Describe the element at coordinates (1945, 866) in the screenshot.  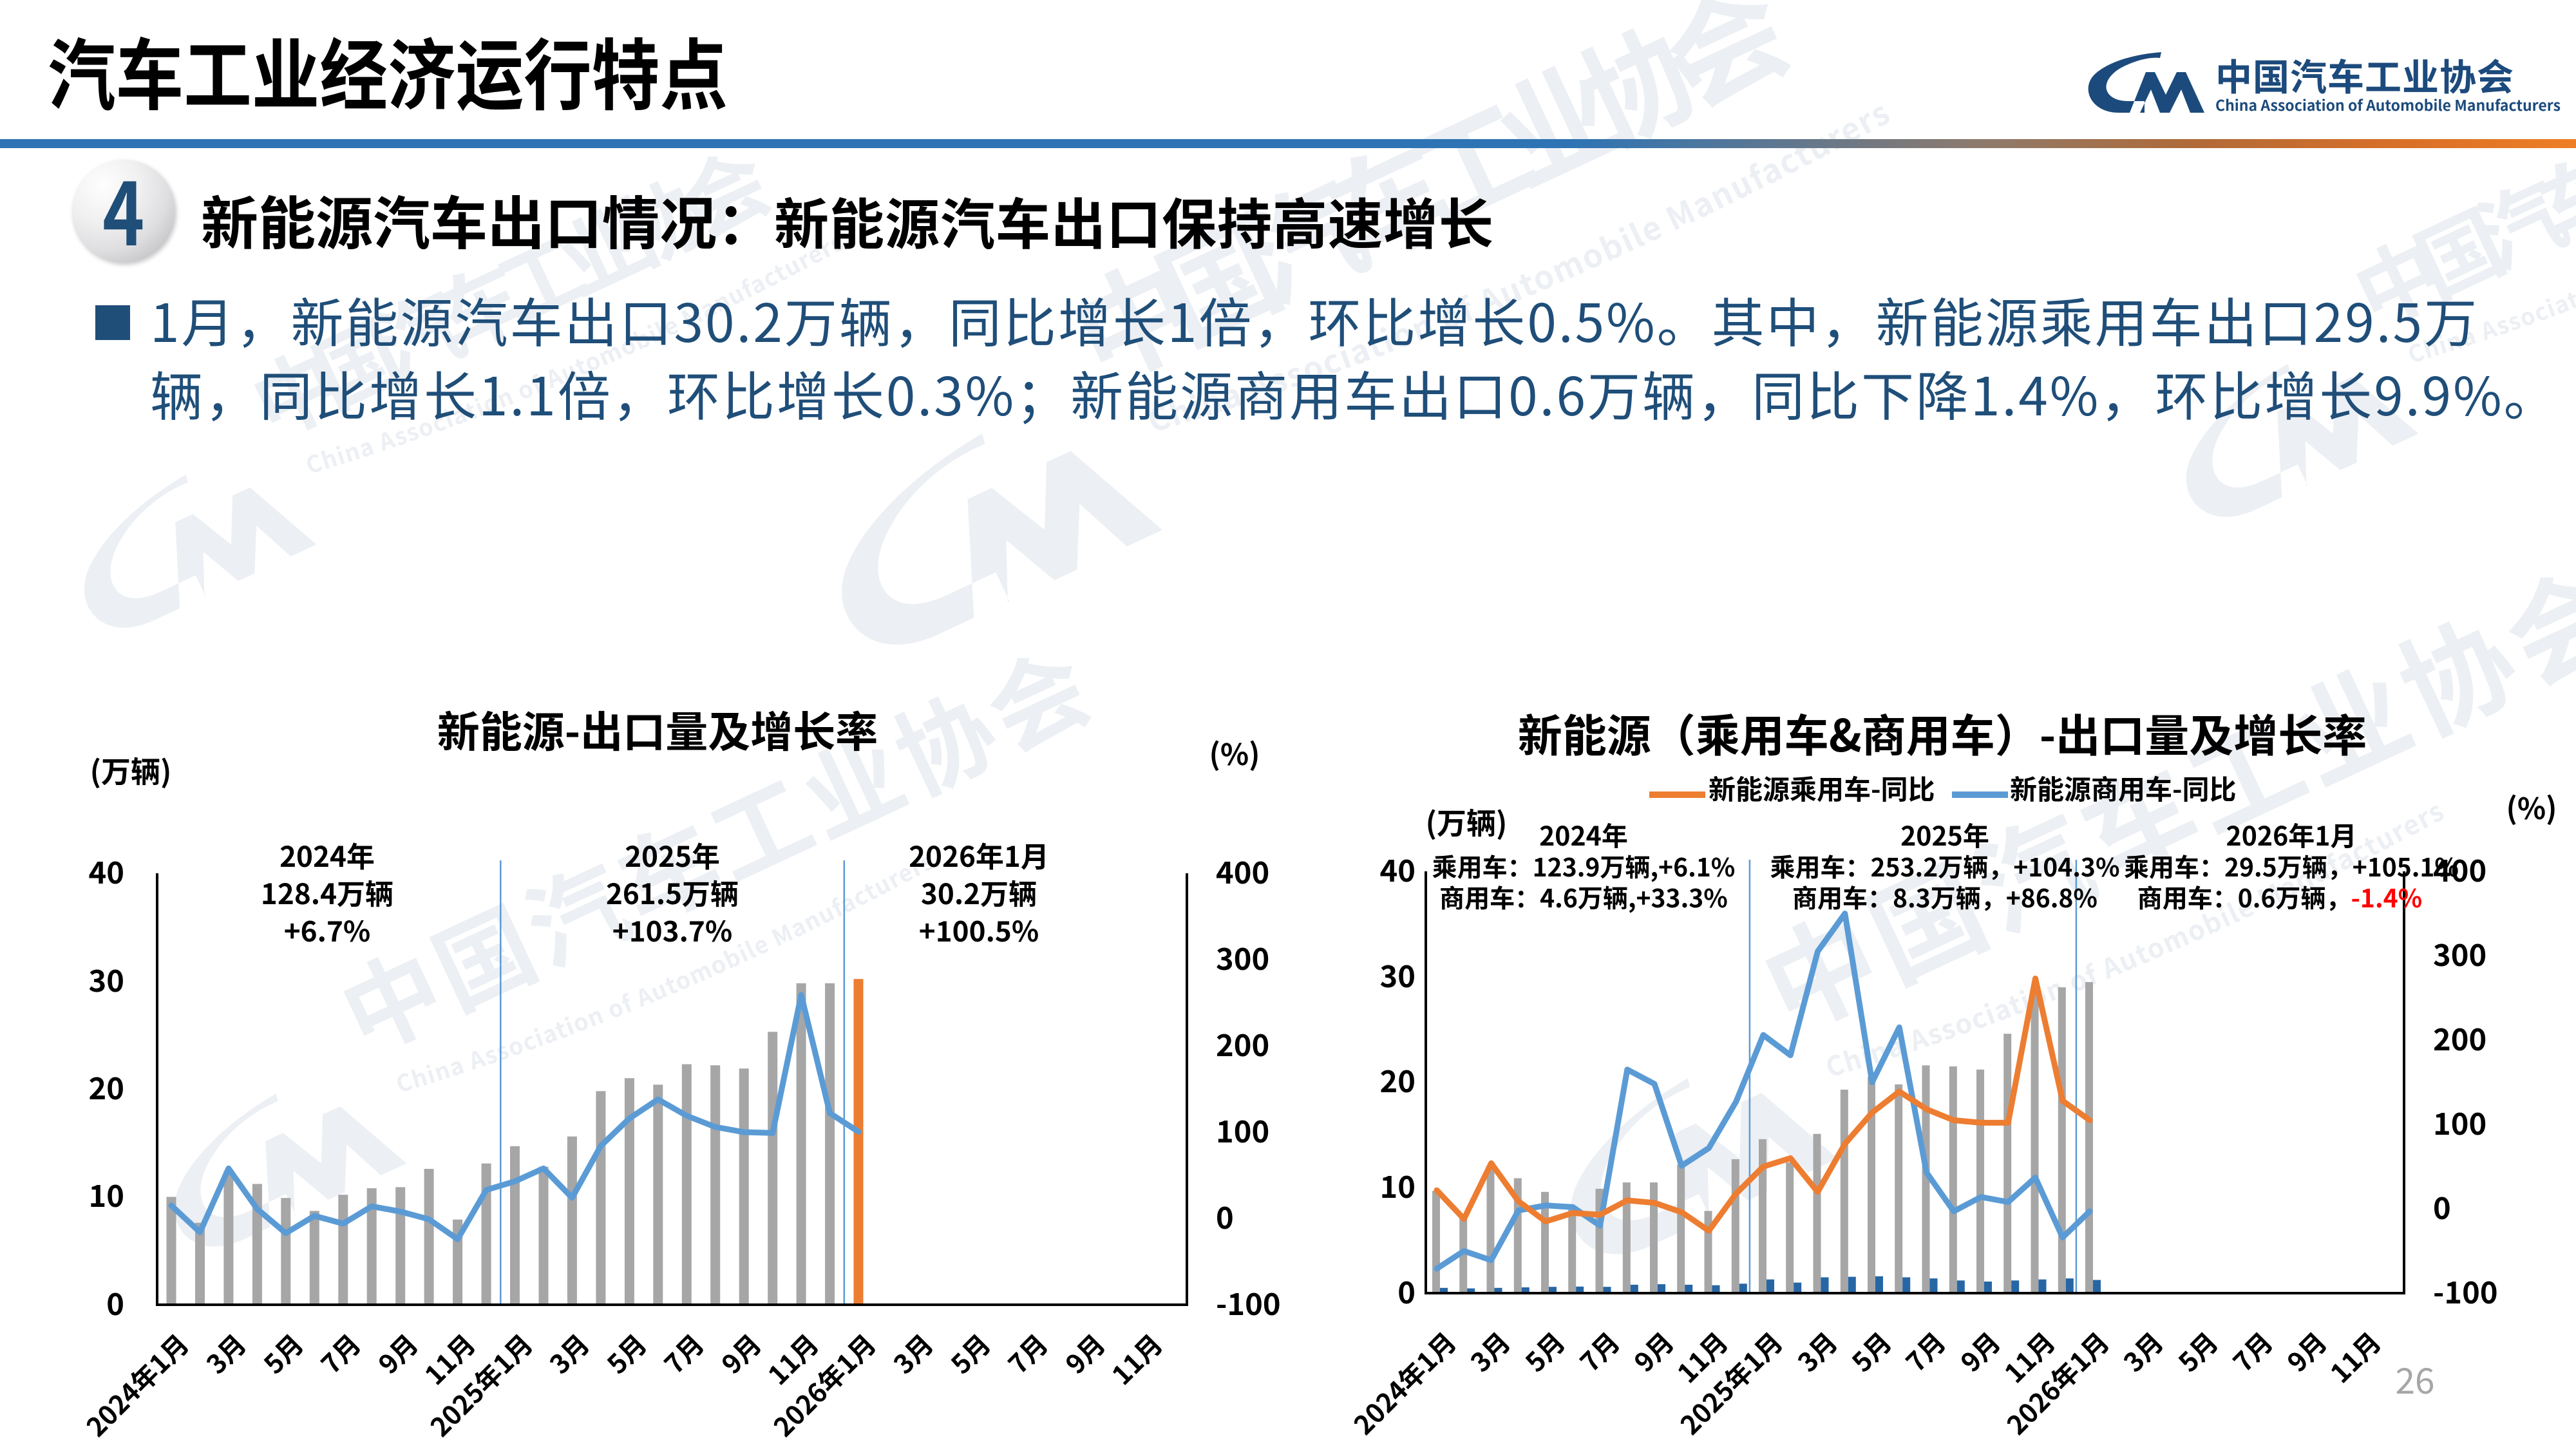
I see `svg-text: 乘用车：253.2万辆，+104.3%` at that location.